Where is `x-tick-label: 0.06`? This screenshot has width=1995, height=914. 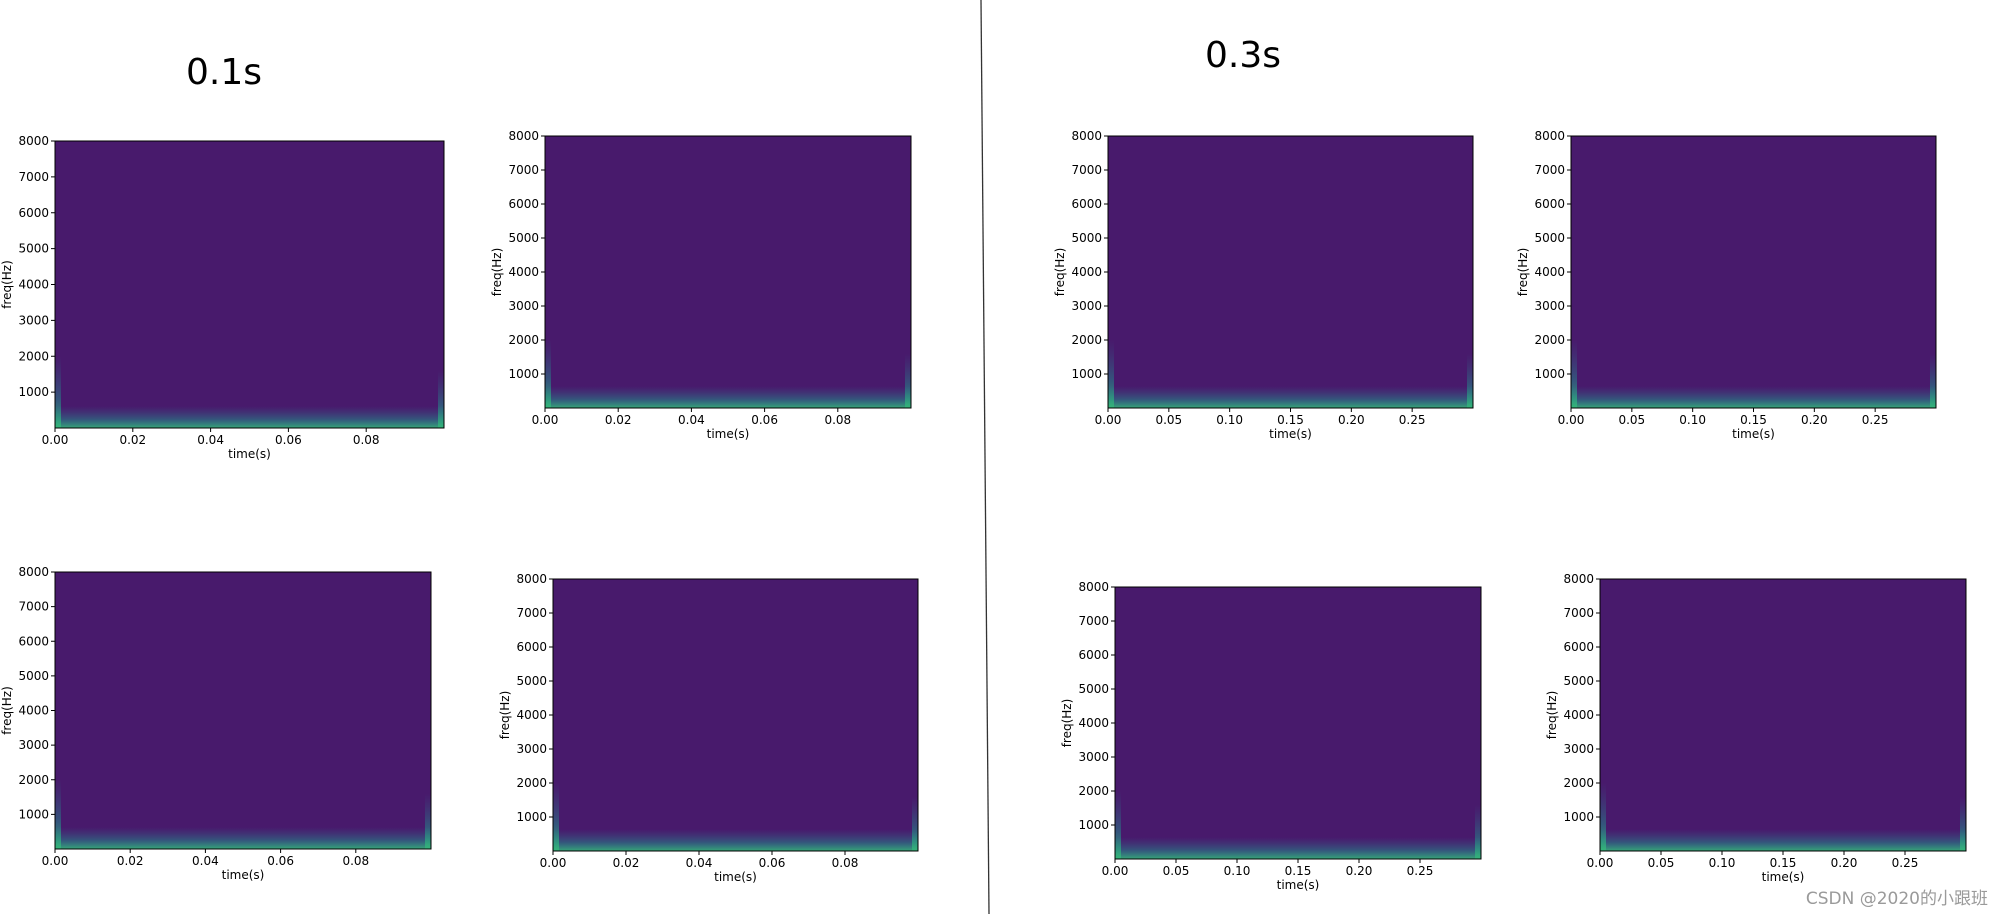
x-tick-label: 0.06 is located at coordinates (280, 861).